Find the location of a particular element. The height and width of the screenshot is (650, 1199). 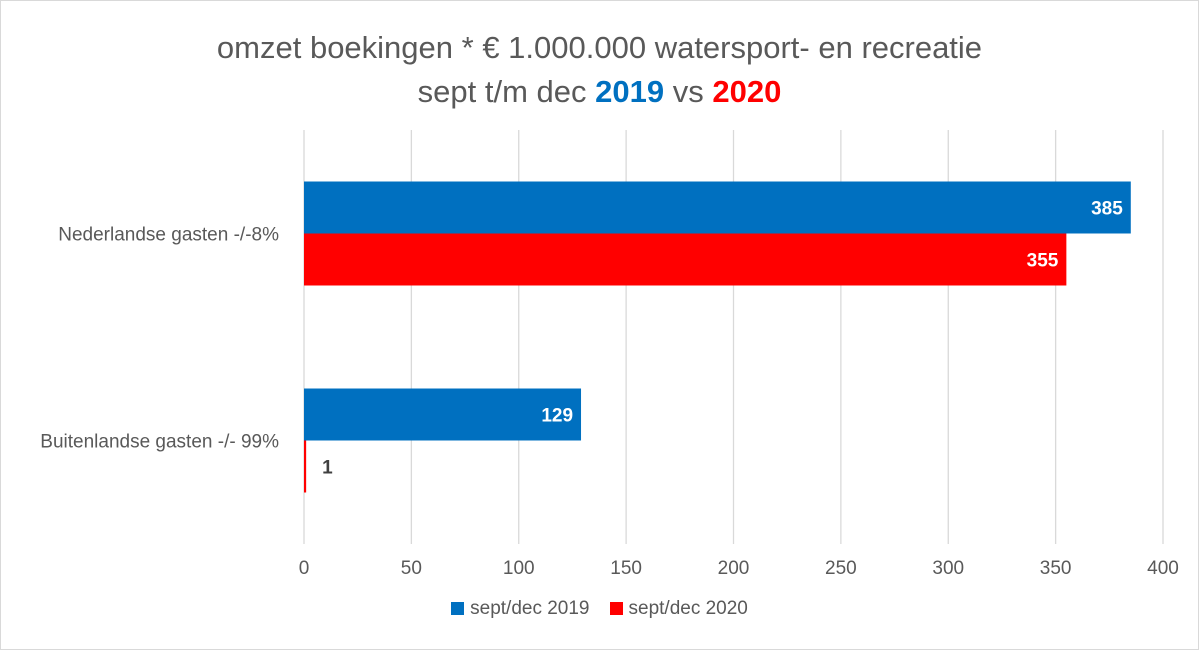

x-tick-label: 50 is located at coordinates (411, 568).